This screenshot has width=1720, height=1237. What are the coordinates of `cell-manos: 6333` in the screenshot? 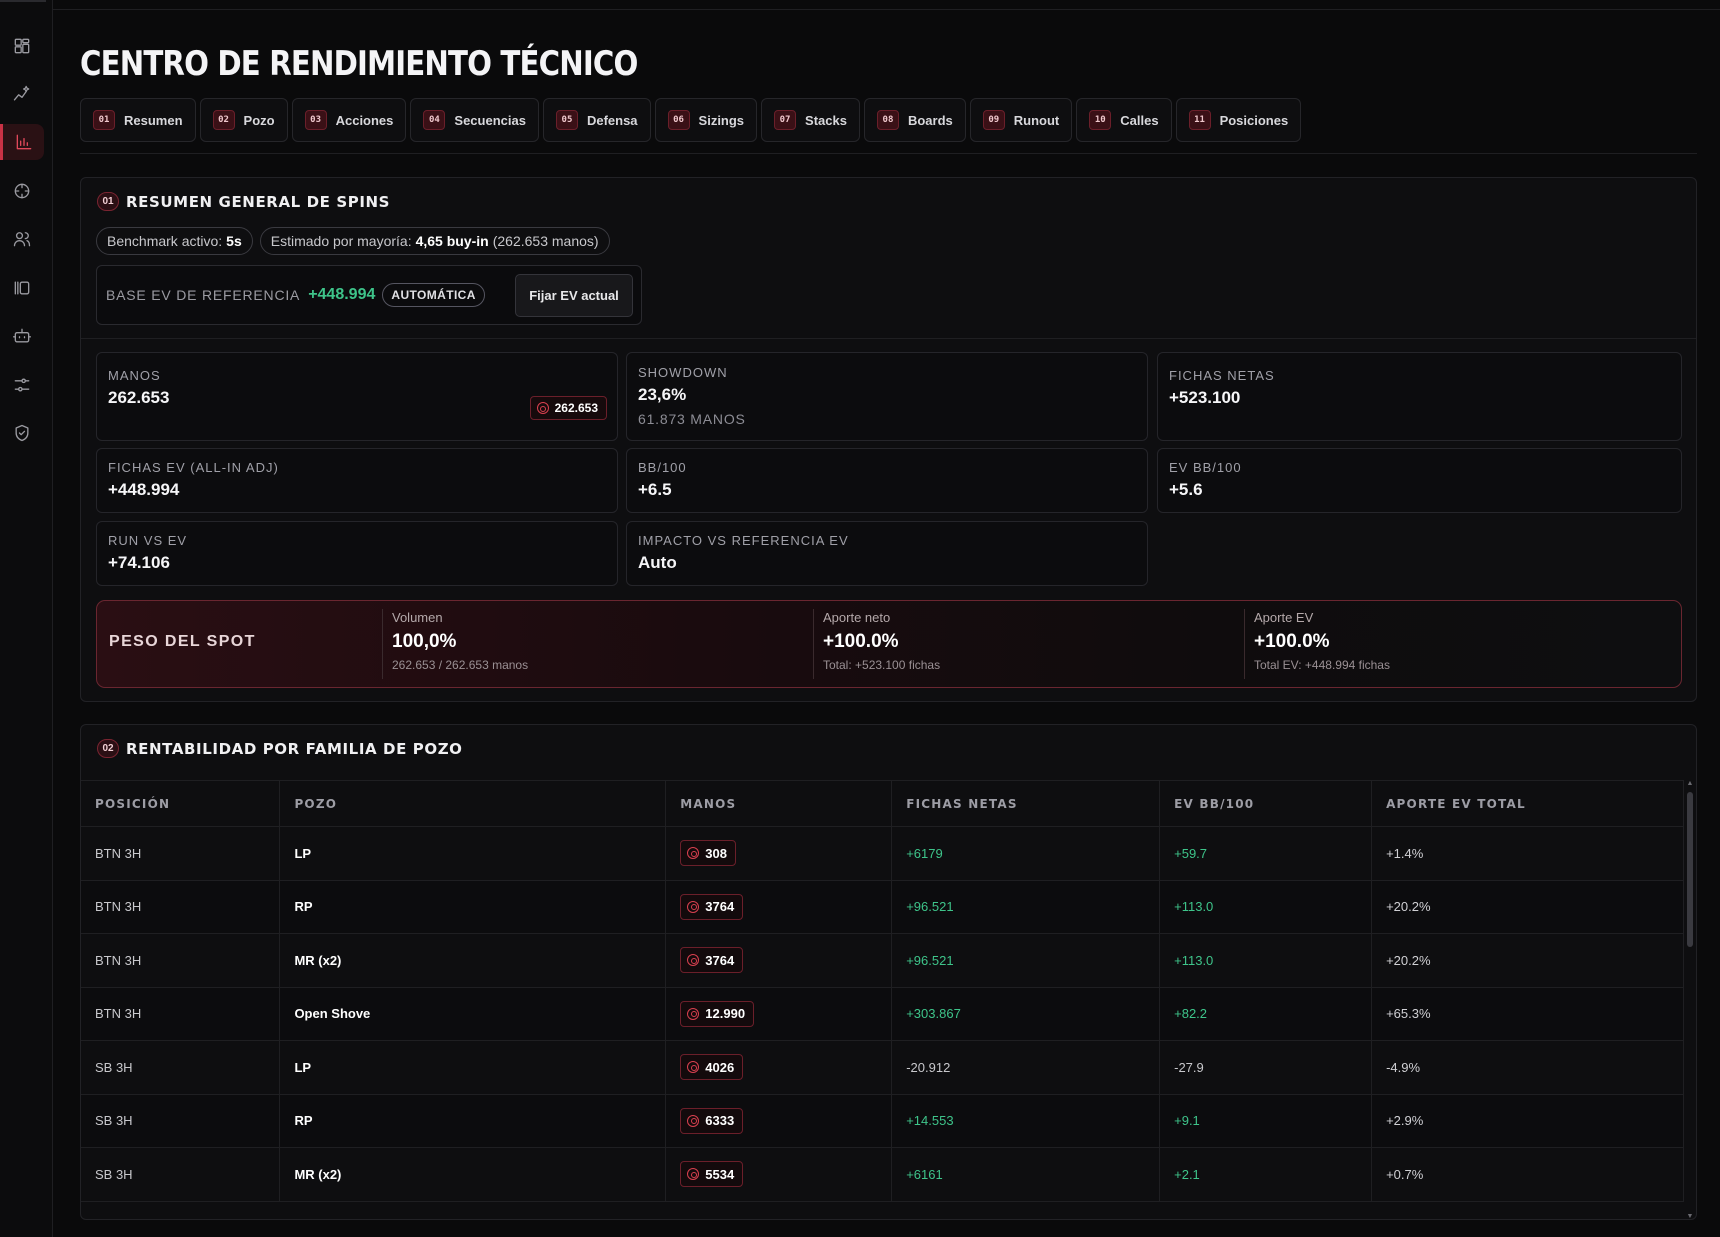 It's located at (779, 1121).